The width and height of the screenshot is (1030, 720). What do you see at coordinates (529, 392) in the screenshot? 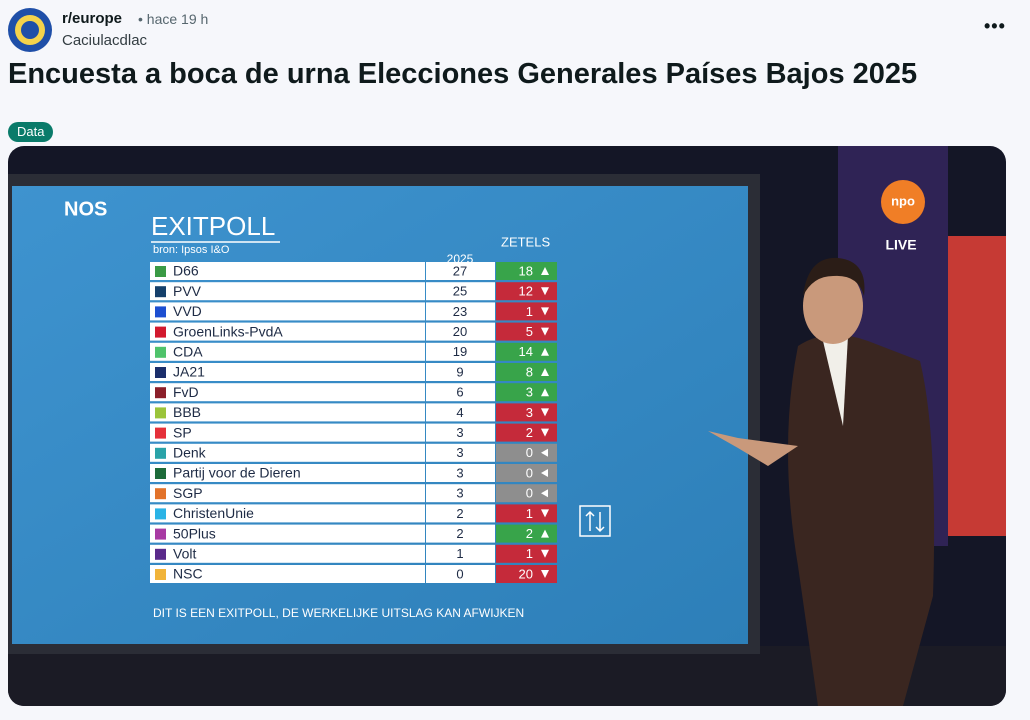
I see `change-value: 3` at bounding box center [529, 392].